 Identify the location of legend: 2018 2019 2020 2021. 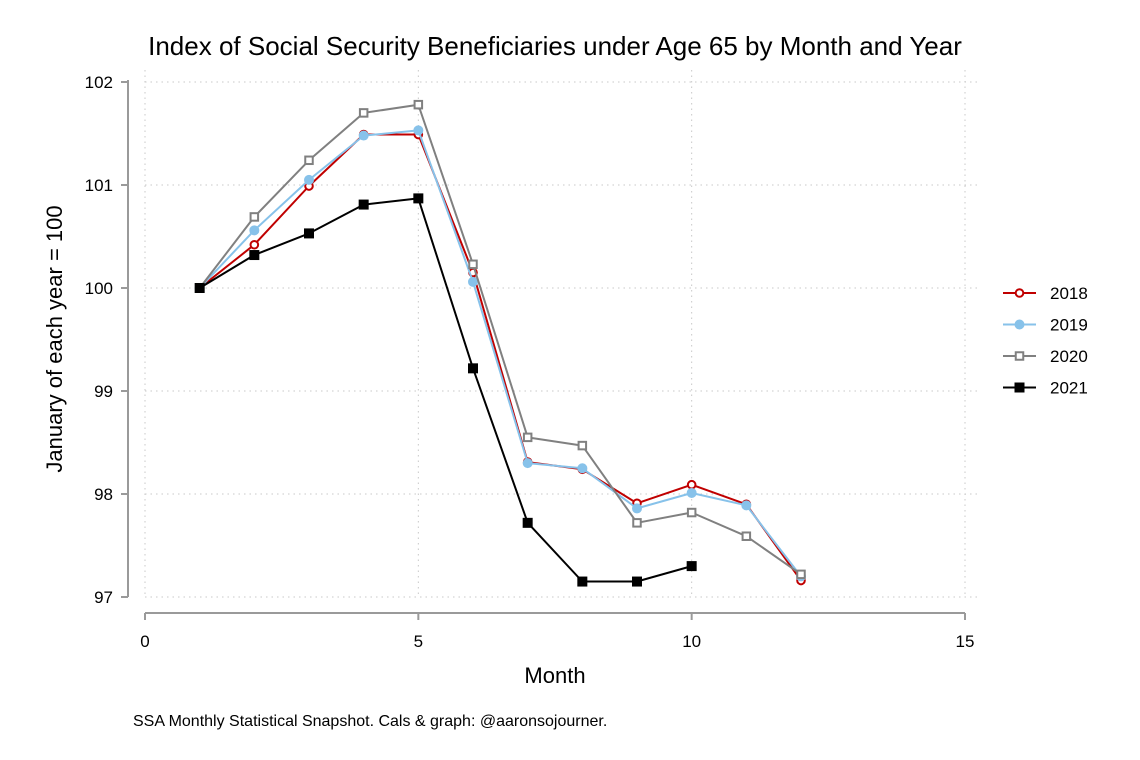
(1045, 341).